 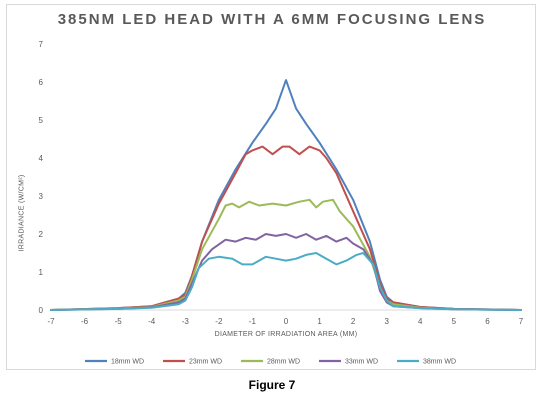 What do you see at coordinates (487, 321) in the screenshot?
I see `x-tick-label: 6` at bounding box center [487, 321].